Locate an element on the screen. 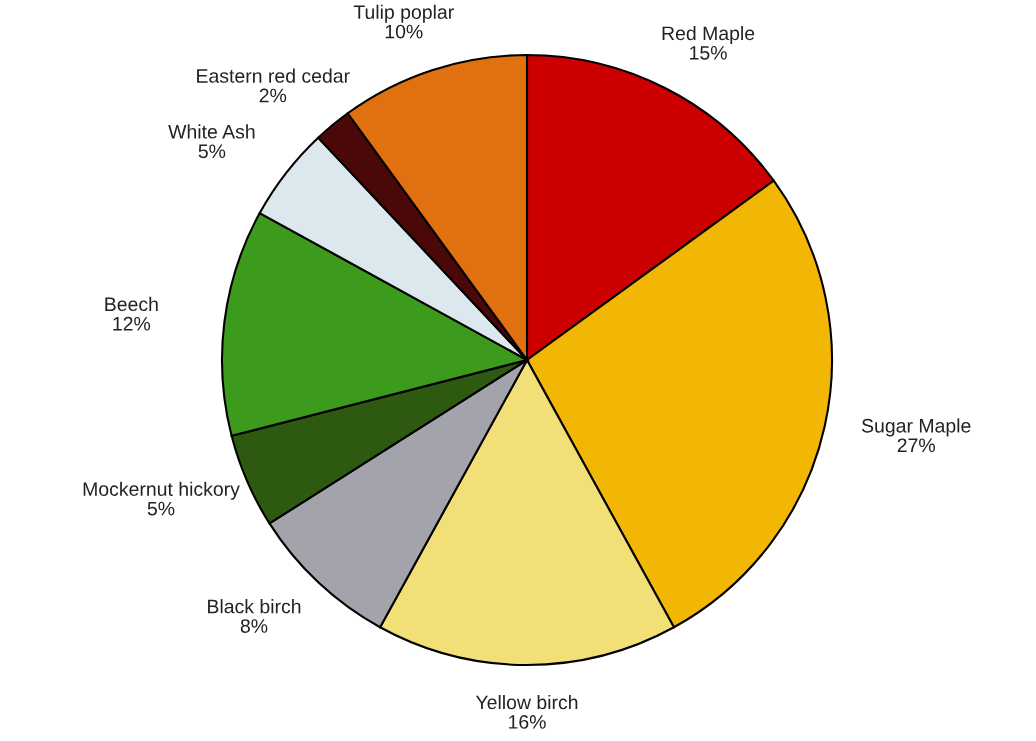 This screenshot has height=741, width=1036. slice-label: Yellow birch is located at coordinates (526, 702).